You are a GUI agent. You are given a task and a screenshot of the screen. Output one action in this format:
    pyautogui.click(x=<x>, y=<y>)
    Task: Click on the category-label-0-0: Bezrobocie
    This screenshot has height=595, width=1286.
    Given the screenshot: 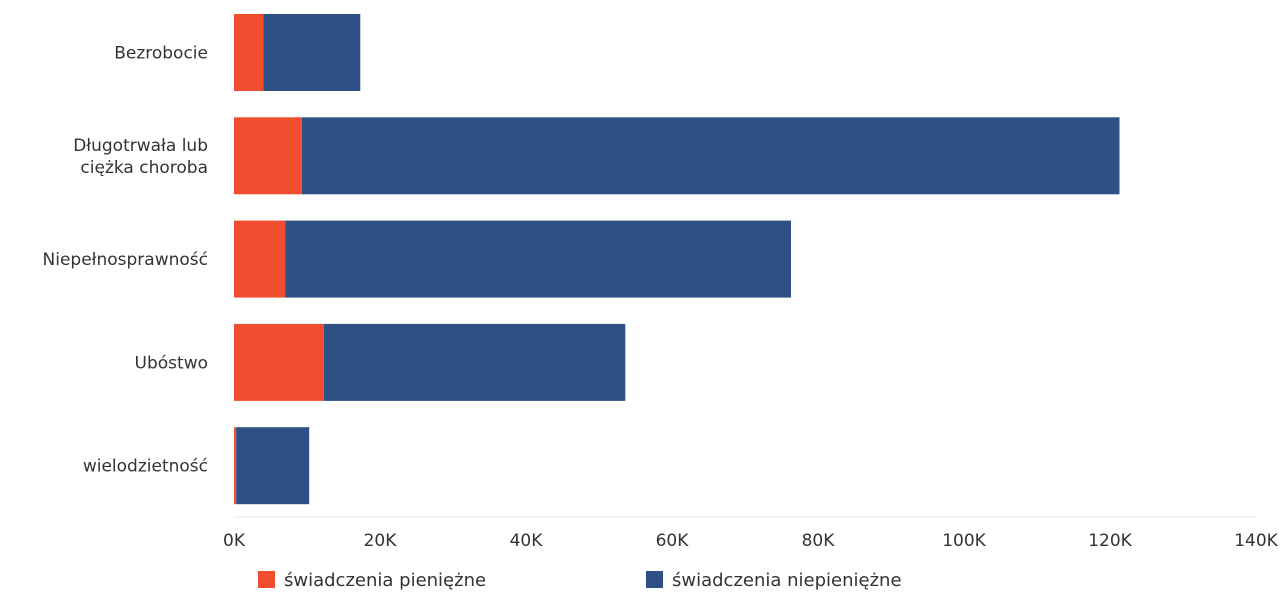 What is the action you would take?
    pyautogui.click(x=161, y=54)
    